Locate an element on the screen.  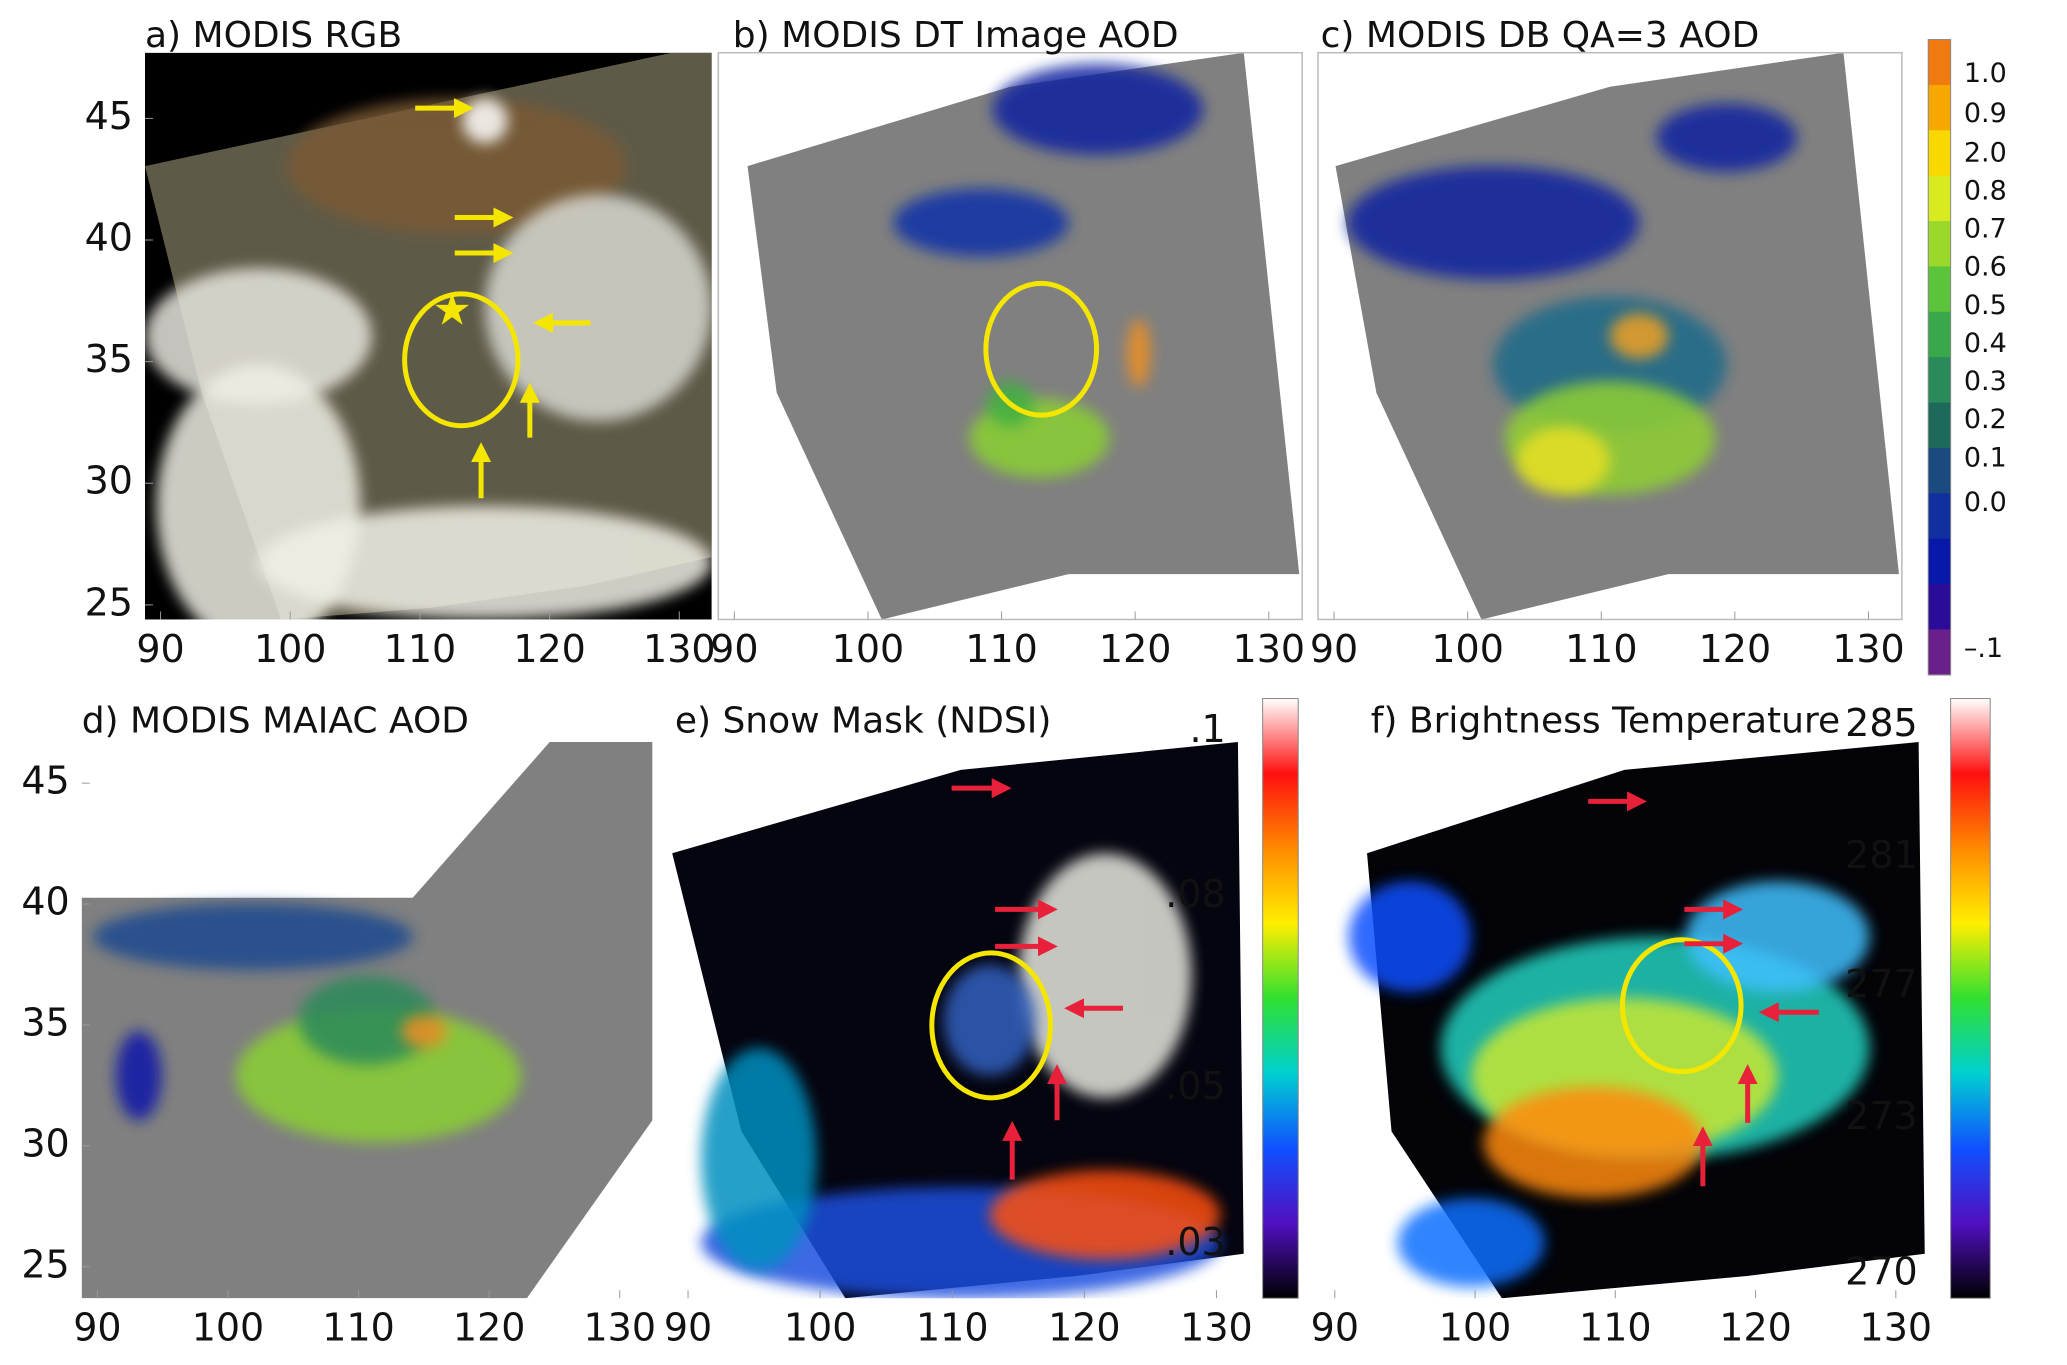
colorbar-label: 0.3 is located at coordinates (1985, 381).